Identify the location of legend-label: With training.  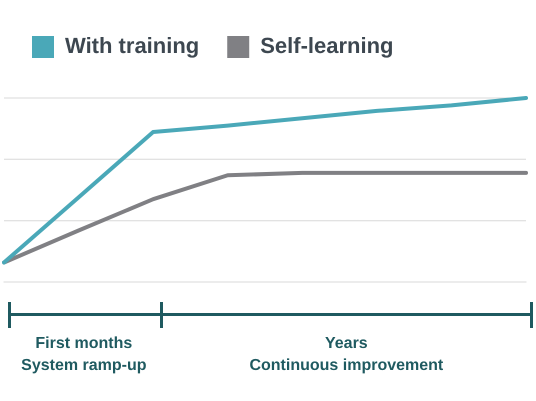
(132, 45).